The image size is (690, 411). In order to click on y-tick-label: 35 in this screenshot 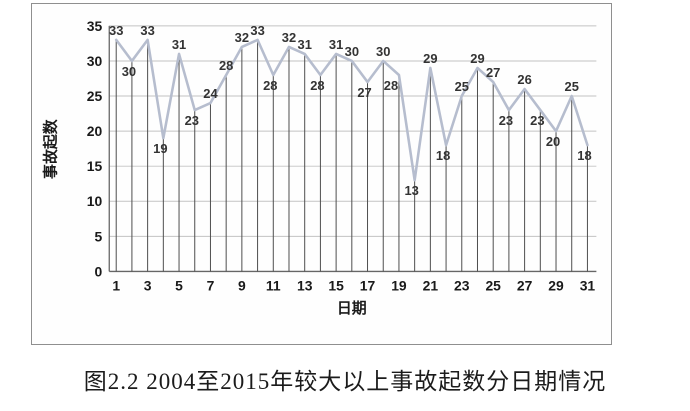, I will do `click(95, 26)`.